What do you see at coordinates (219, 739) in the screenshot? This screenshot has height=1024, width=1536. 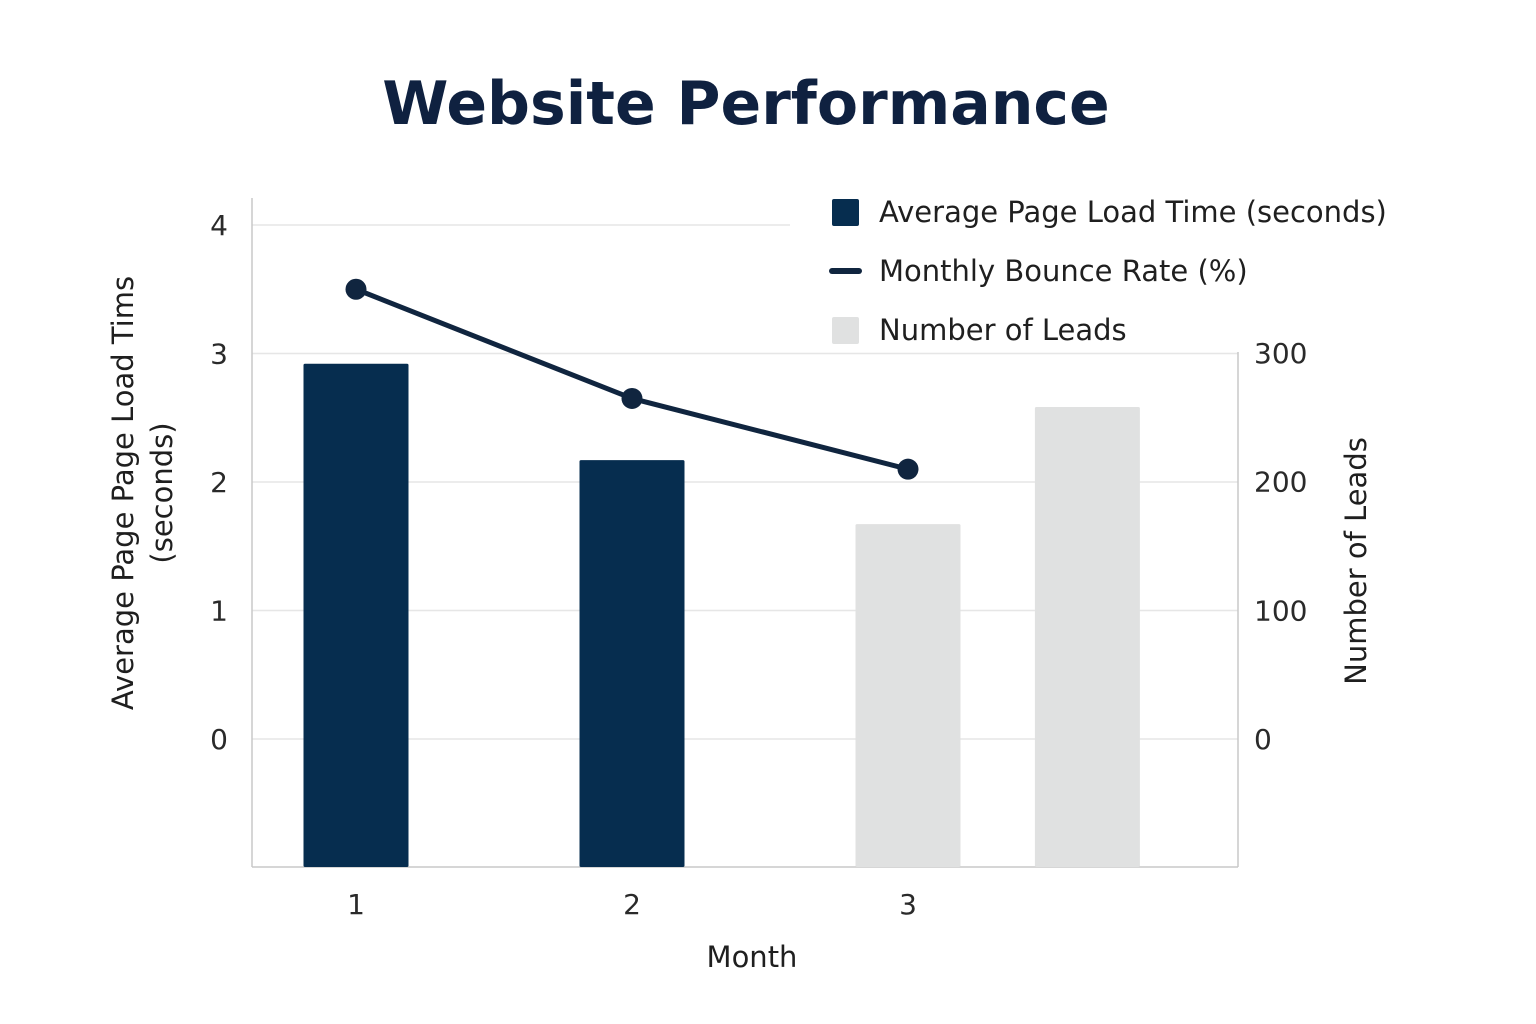 I see `y-left-tick-label: 0` at bounding box center [219, 739].